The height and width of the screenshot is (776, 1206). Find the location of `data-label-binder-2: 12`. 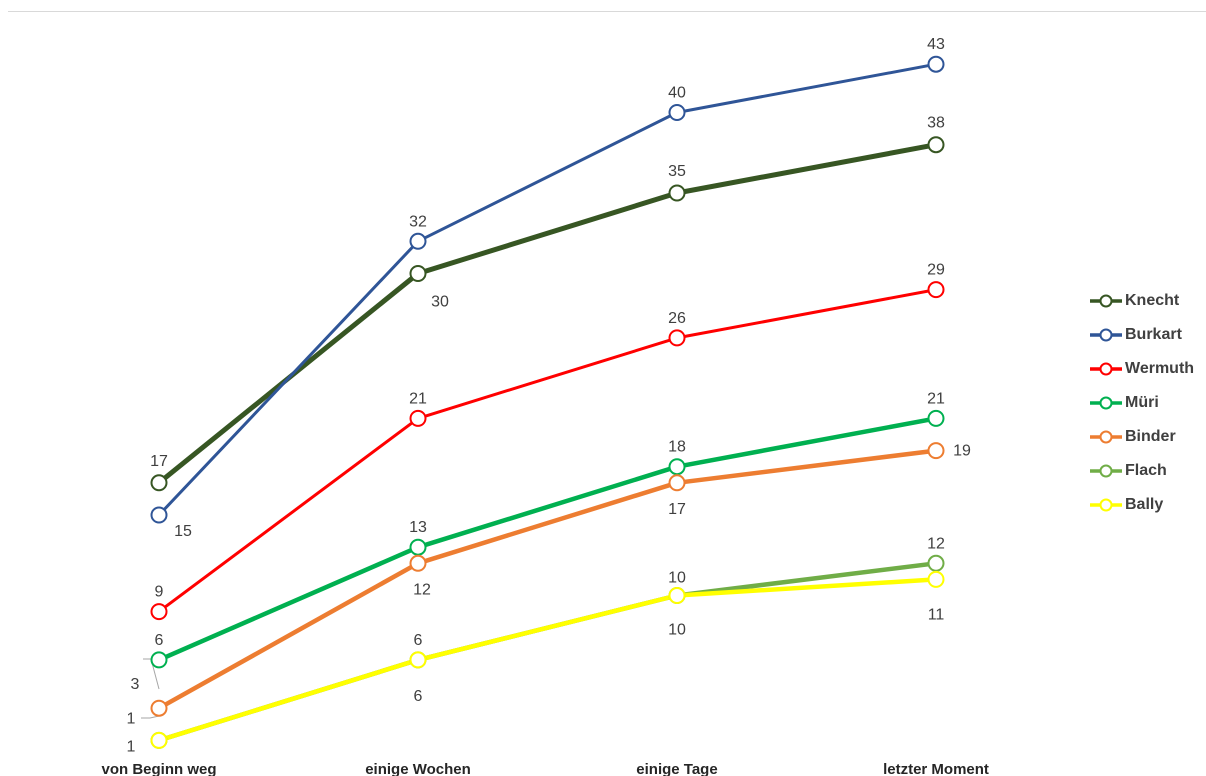

data-label-binder-2: 12 is located at coordinates (422, 589).